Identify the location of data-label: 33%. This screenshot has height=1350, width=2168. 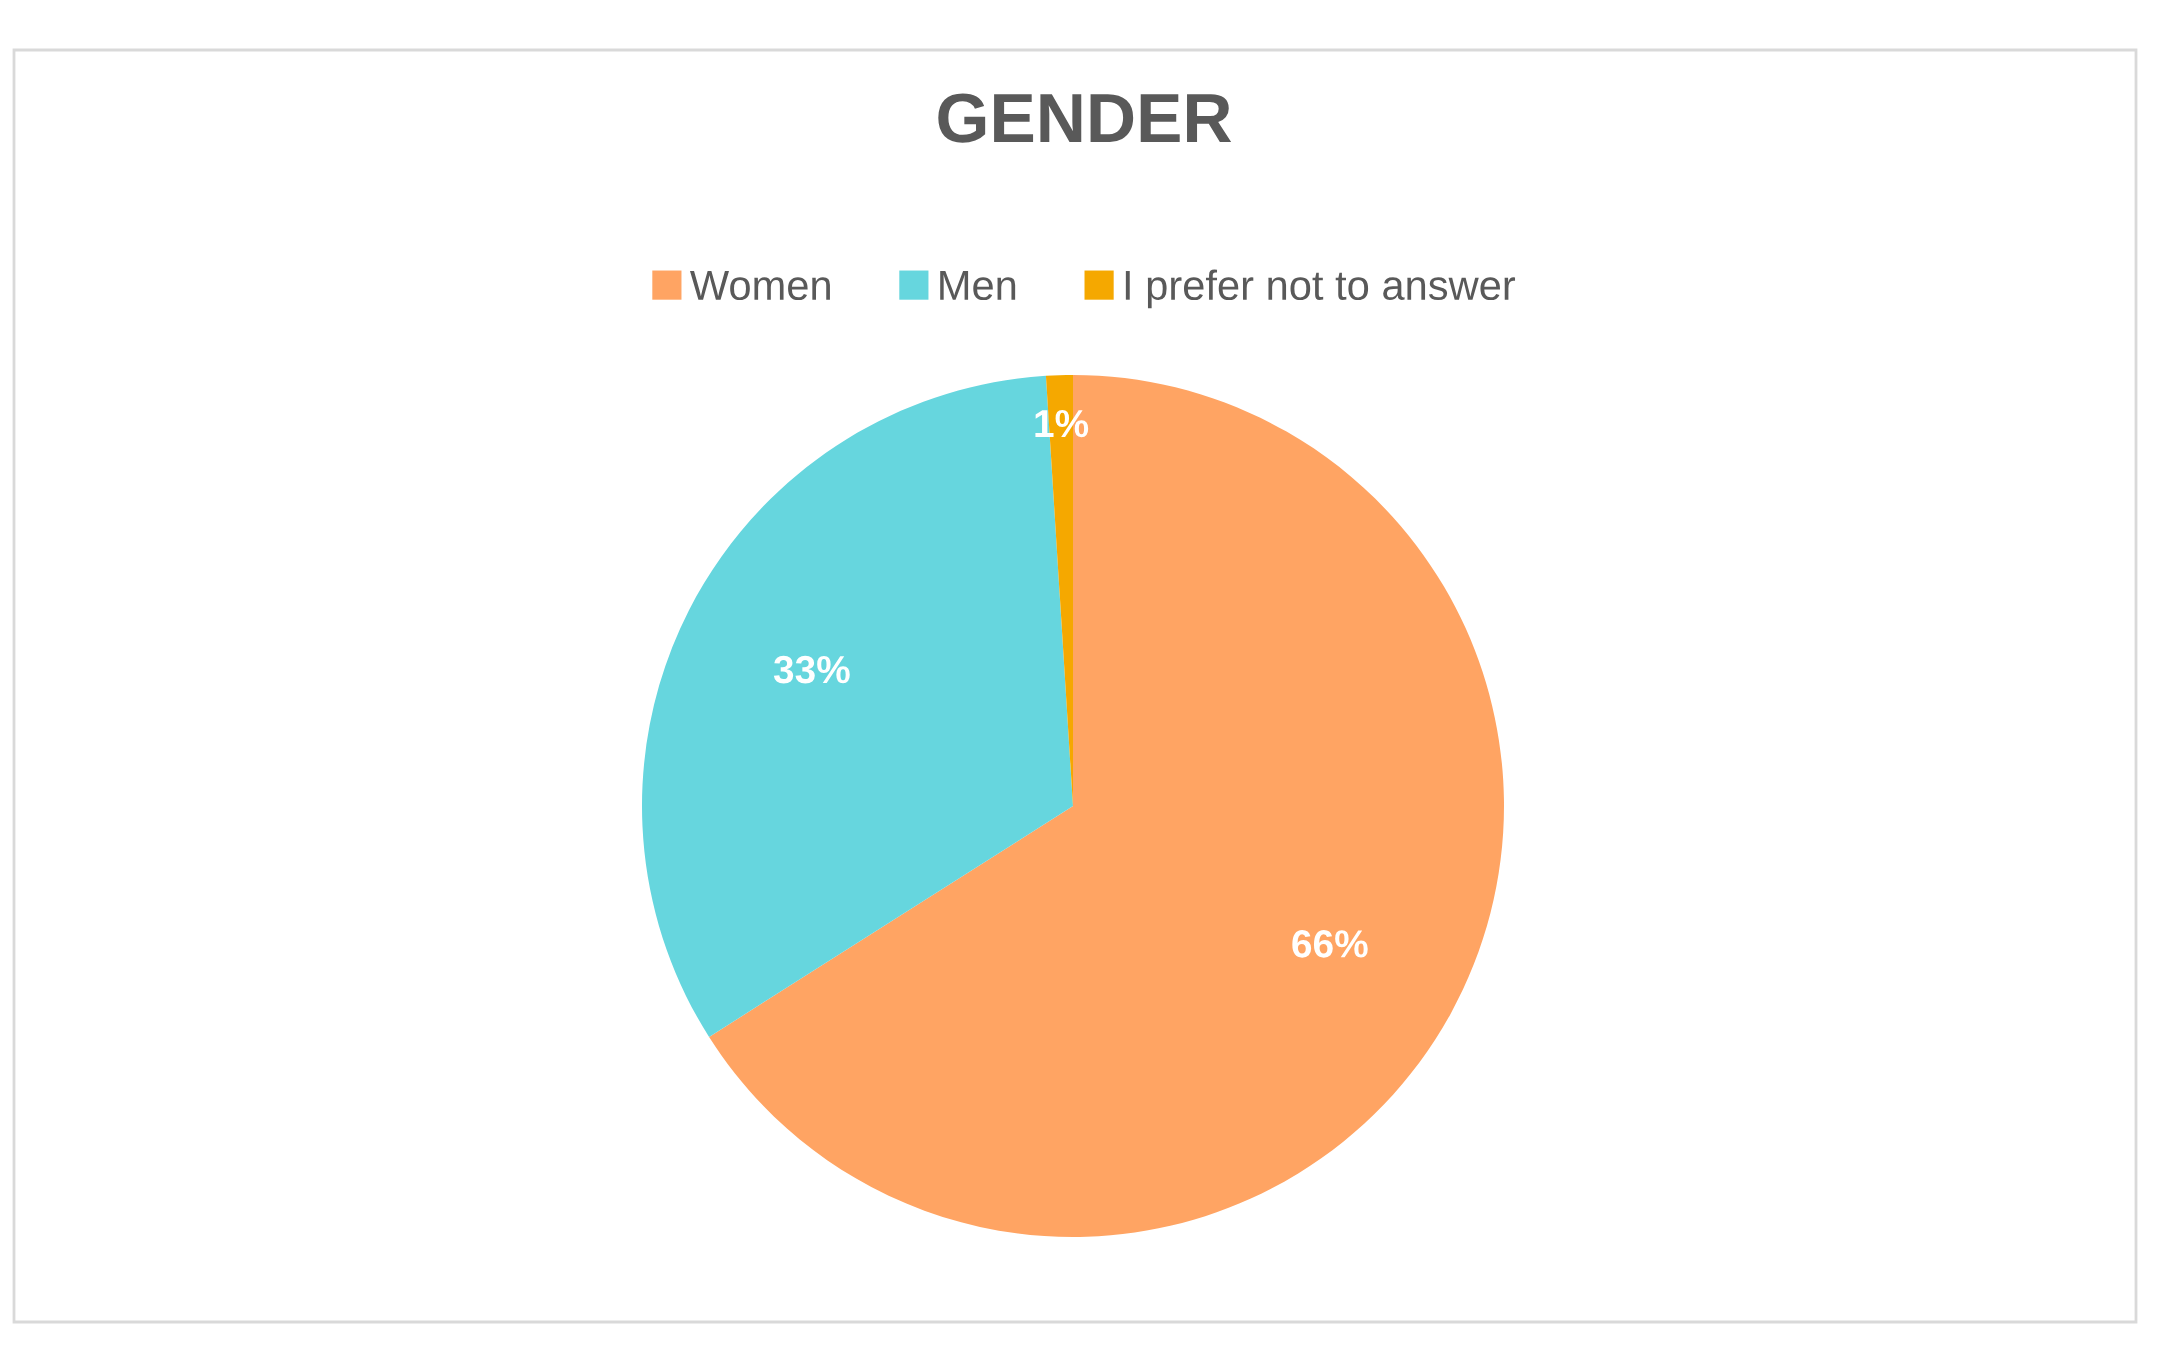
(811, 669).